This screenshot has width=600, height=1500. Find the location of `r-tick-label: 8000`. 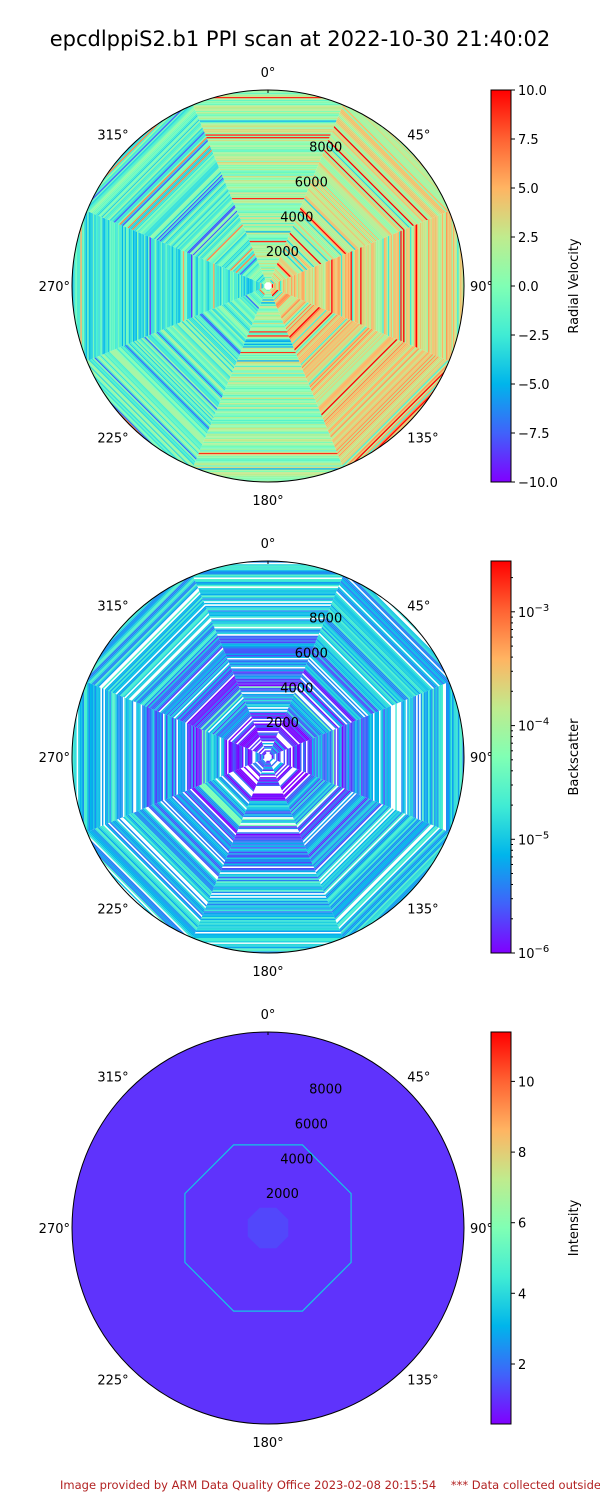

r-tick-label: 8000 is located at coordinates (325, 619).